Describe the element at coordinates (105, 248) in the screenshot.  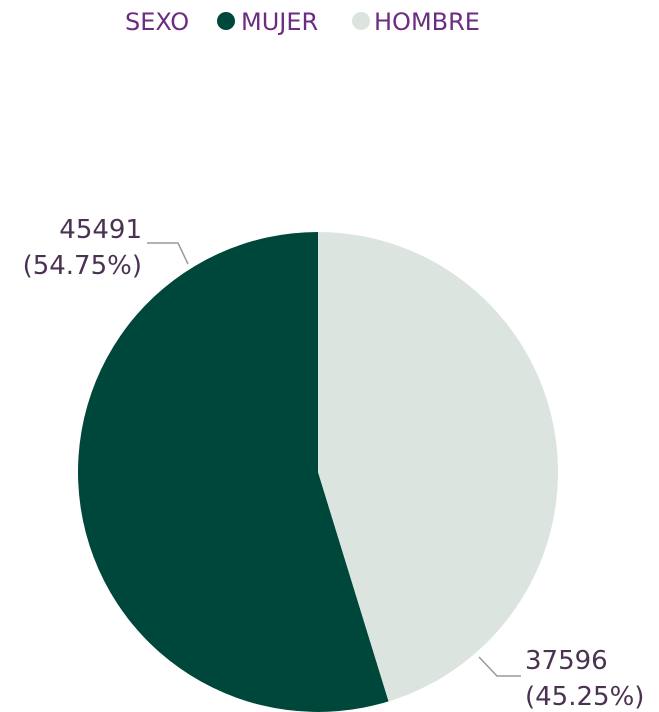
I see `slice-label-mujer: 45491 (54.75%)` at that location.